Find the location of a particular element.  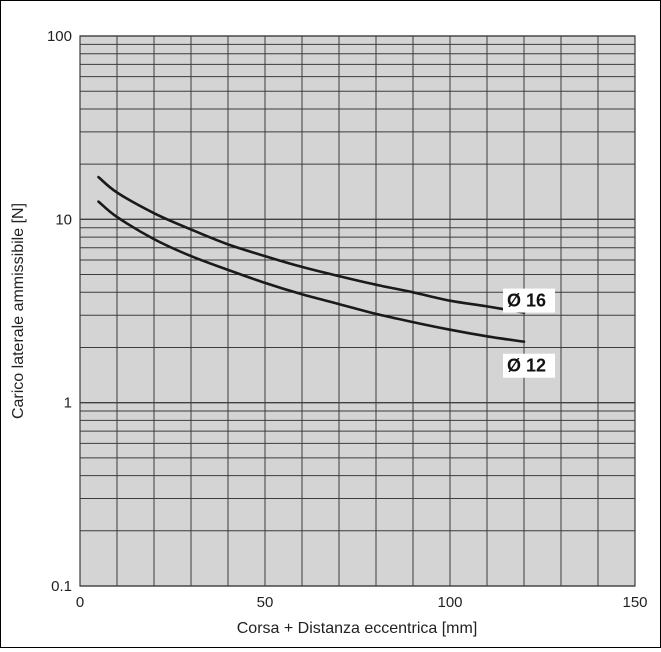

x-tick-label: 150 is located at coordinates (634, 602).